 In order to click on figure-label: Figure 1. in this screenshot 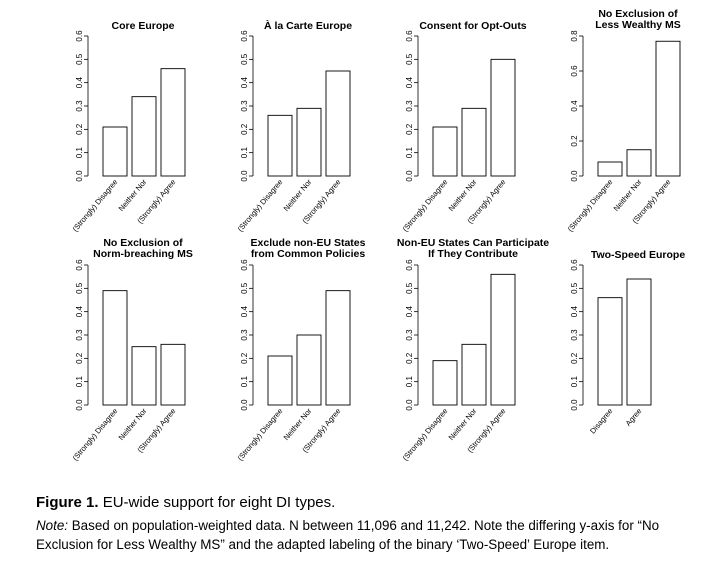, I will do `click(67, 502)`.